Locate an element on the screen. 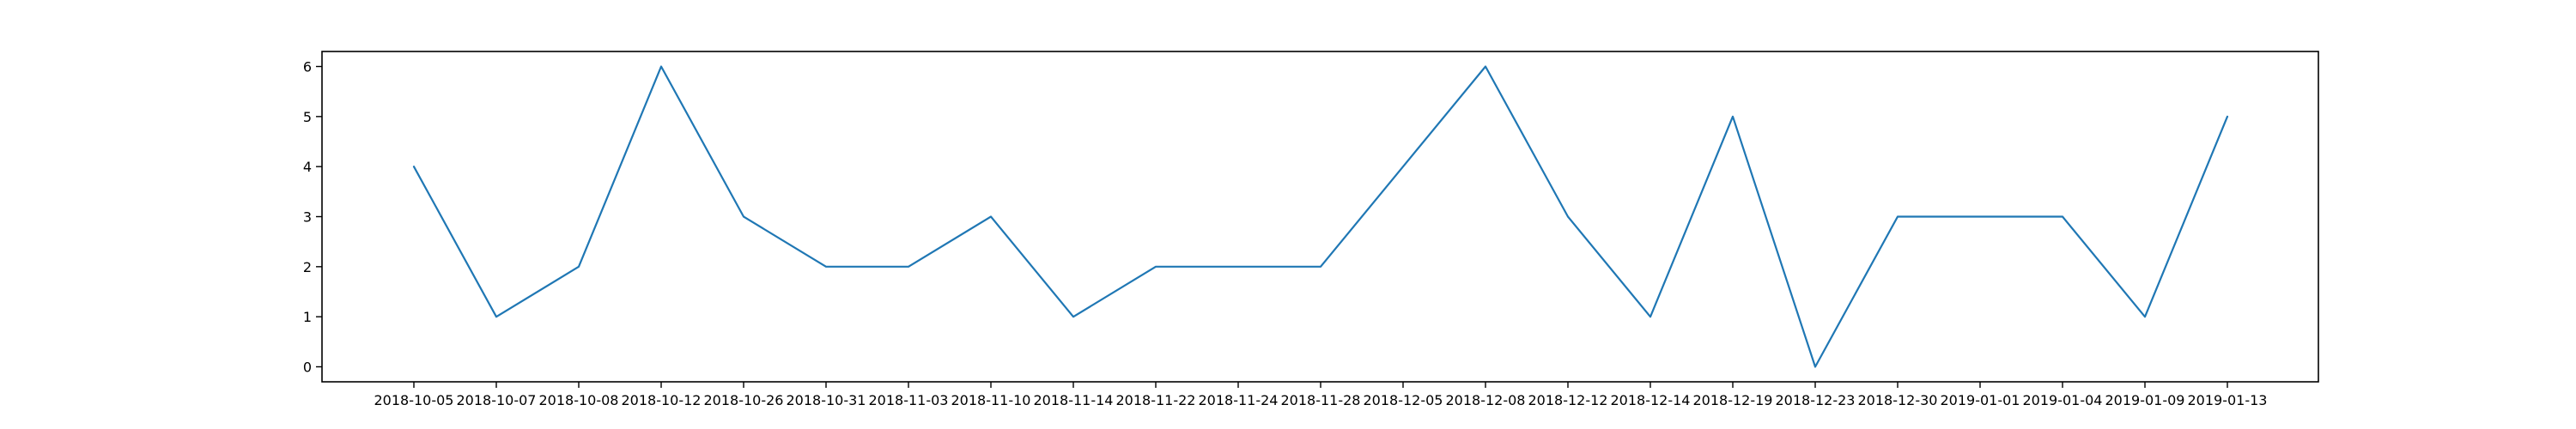  x-tick-label: 2018-11-28 is located at coordinates (1321, 400).